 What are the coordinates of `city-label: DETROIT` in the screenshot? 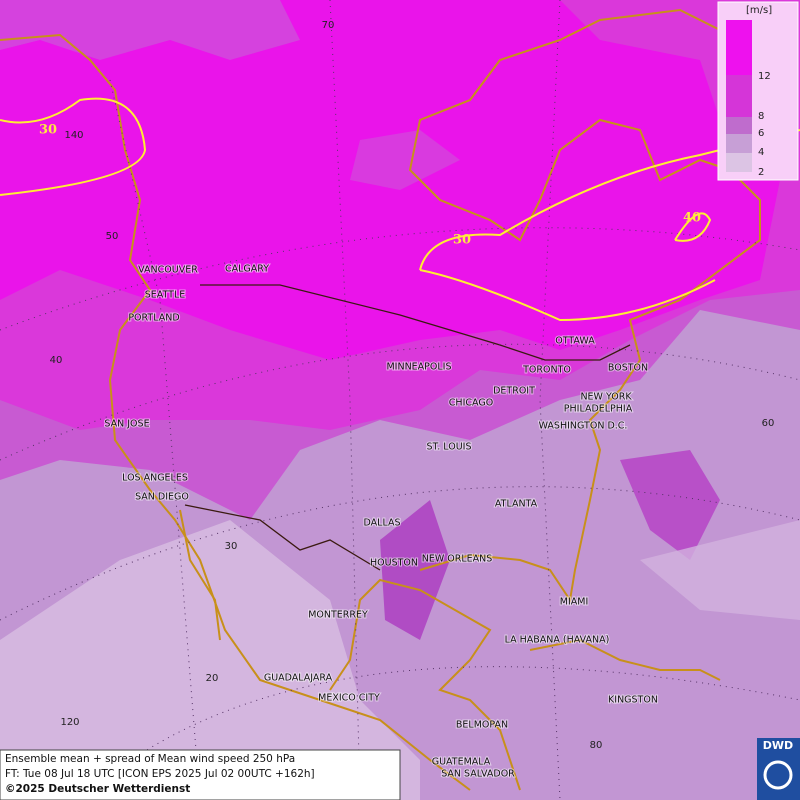 It's located at (514, 391).